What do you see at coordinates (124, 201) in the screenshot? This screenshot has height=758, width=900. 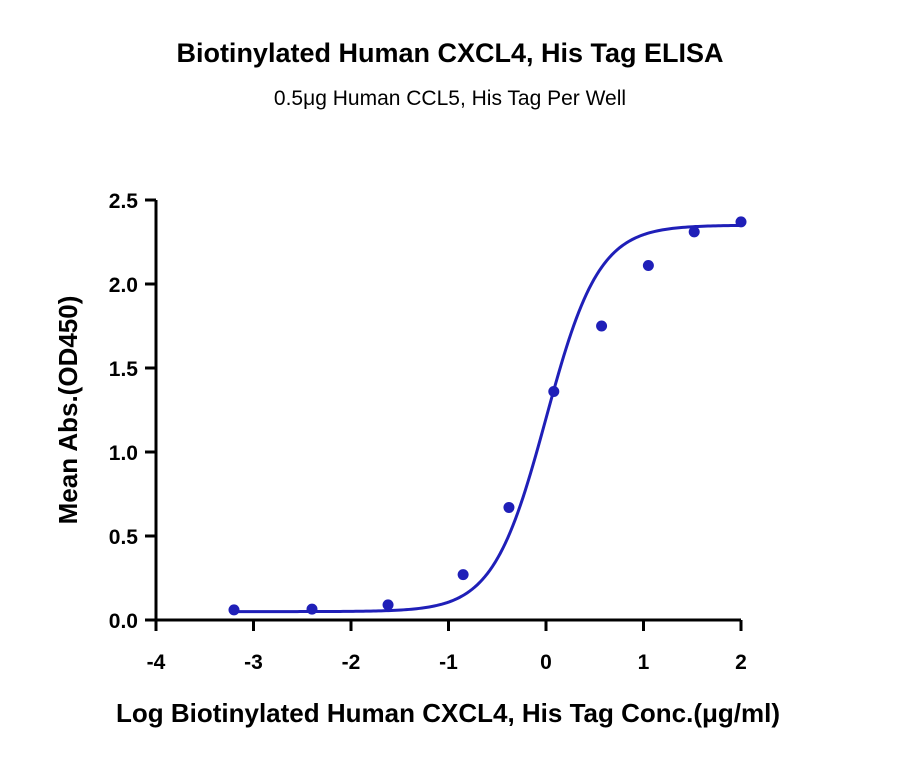 I see `y-tick-label: 2.5` at bounding box center [124, 201].